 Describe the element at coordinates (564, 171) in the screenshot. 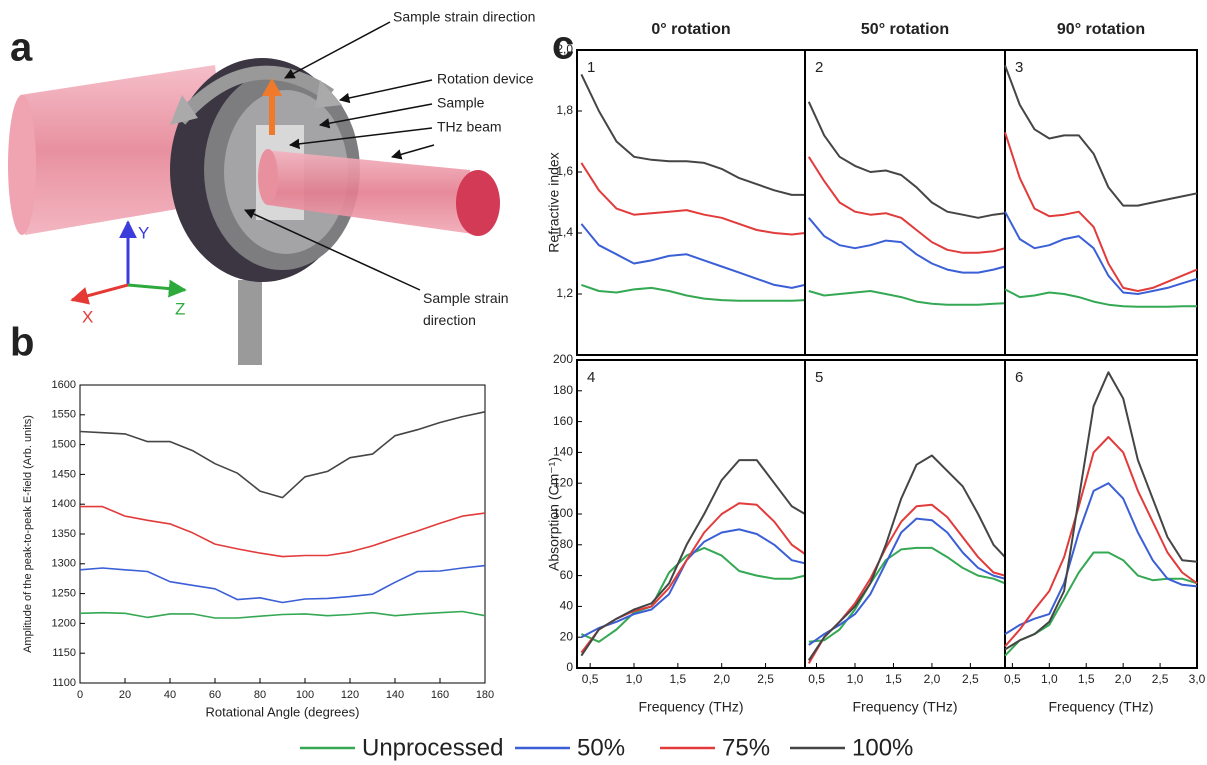

I see `y-tick-label: 1,6` at that location.